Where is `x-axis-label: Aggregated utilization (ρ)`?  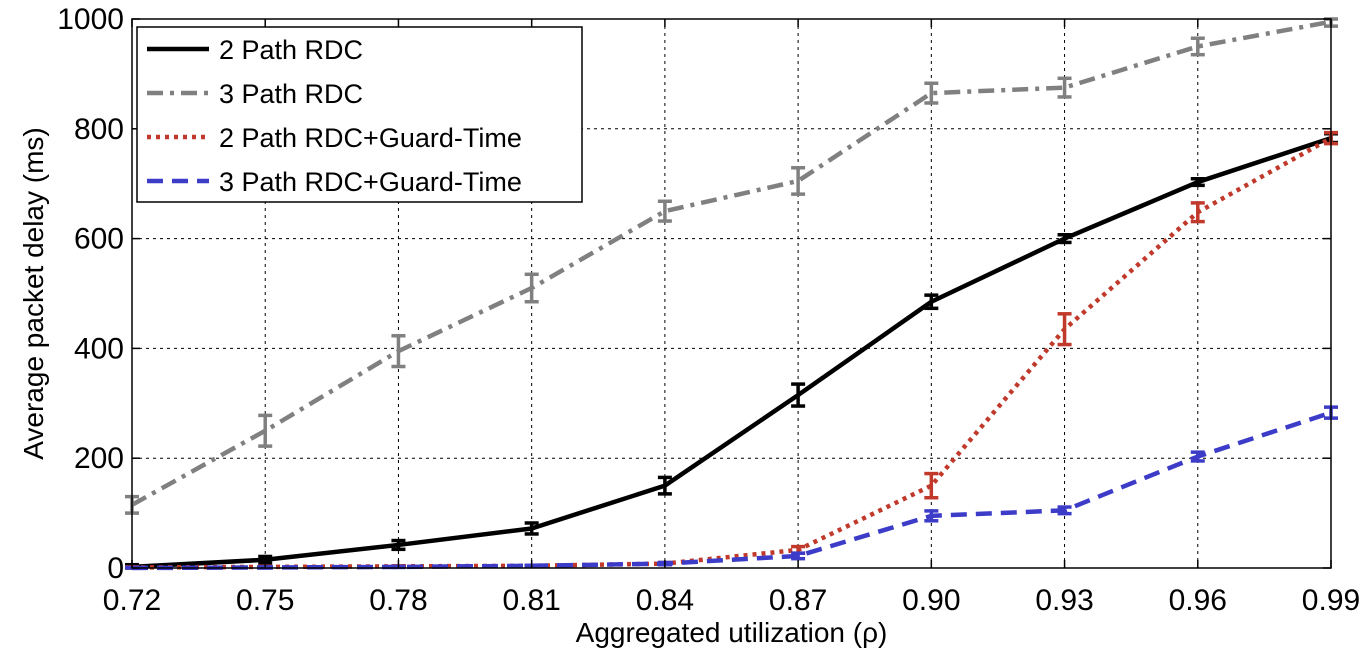
x-axis-label: Aggregated utilization (ρ) is located at coordinates (732, 632).